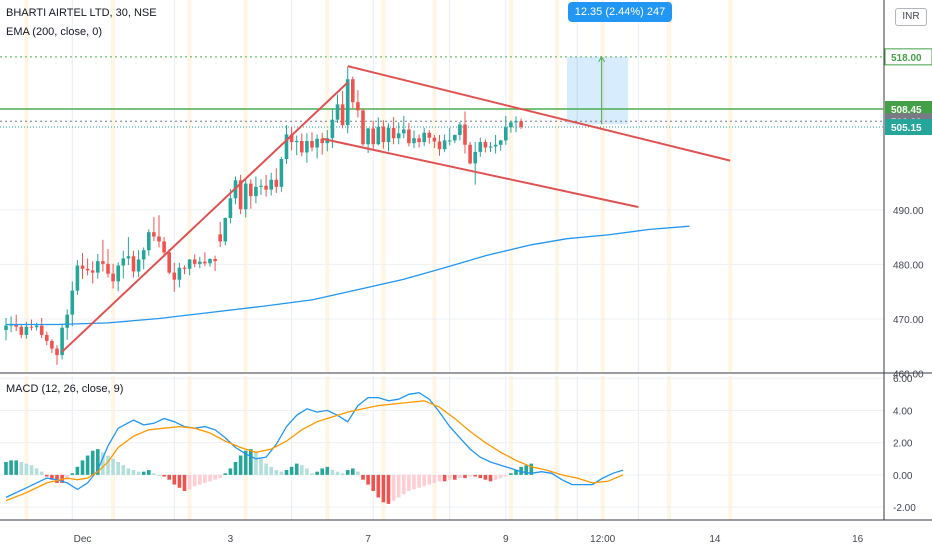  I want to click on x-tick-label-4: 12:00, so click(602, 539).